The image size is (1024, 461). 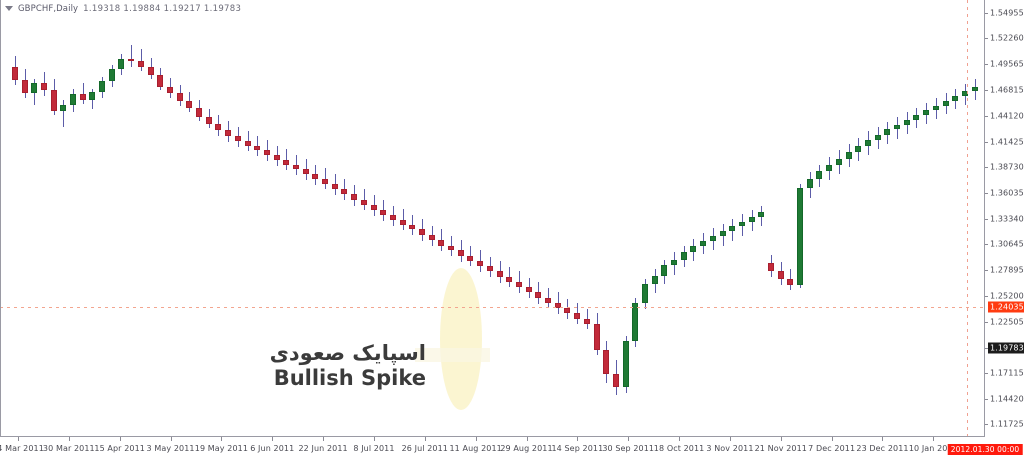 I want to click on triangle-down-icon, so click(x=9, y=8).